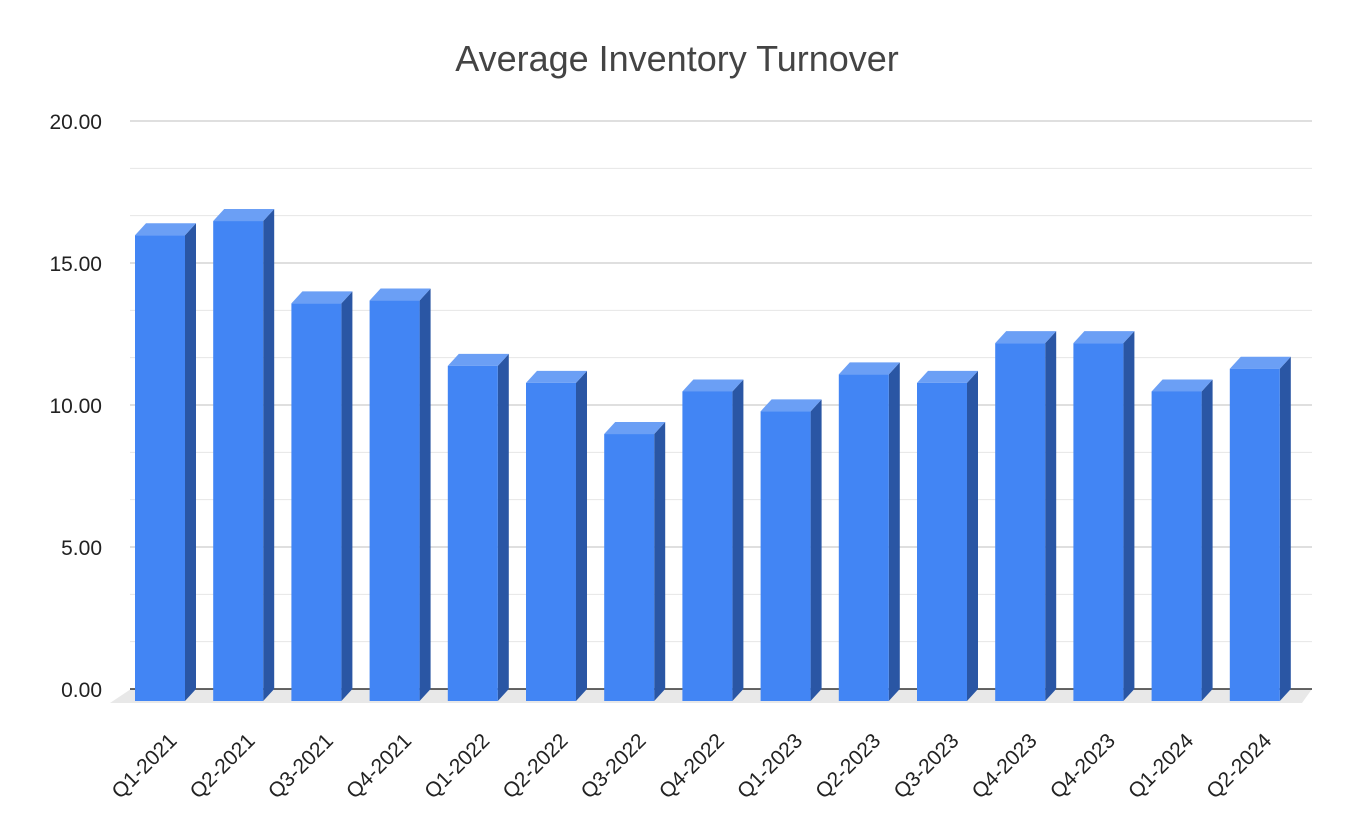 The width and height of the screenshot is (1354, 836). Describe the element at coordinates (692, 766) in the screenshot. I see `x-tick-label: Q4-2022` at that location.